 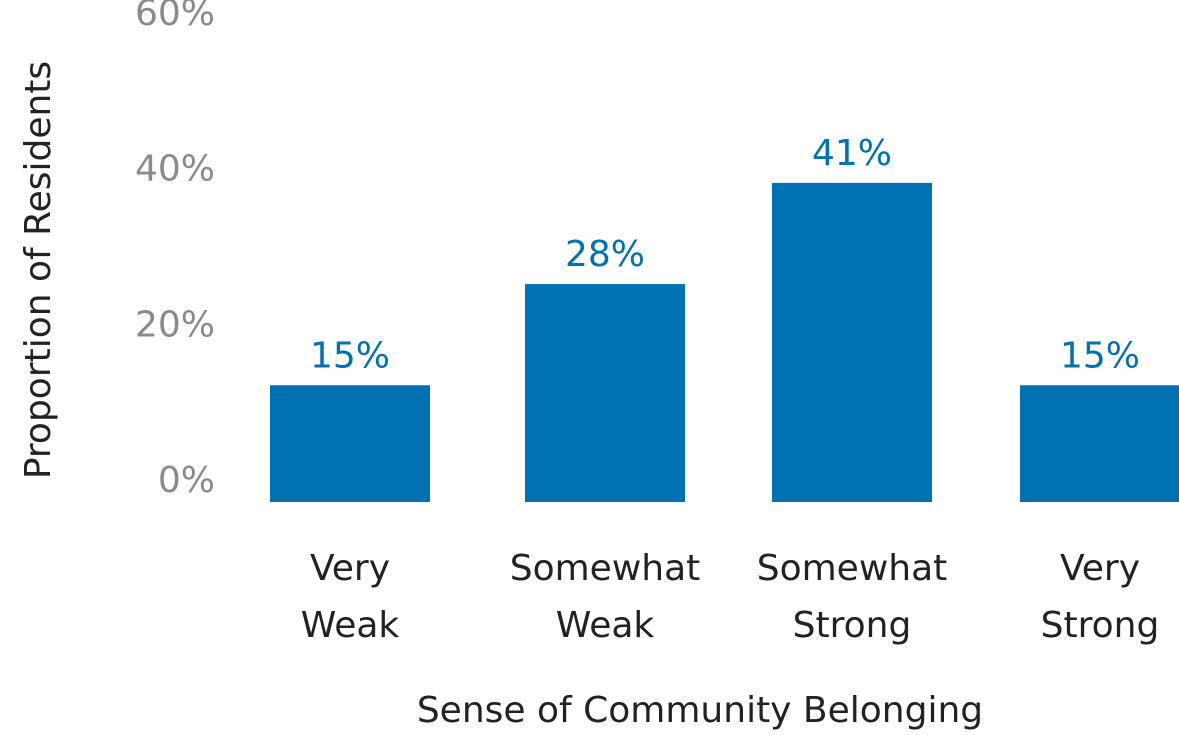 I want to click on y-tick-label: 0%, so click(x=186, y=480).